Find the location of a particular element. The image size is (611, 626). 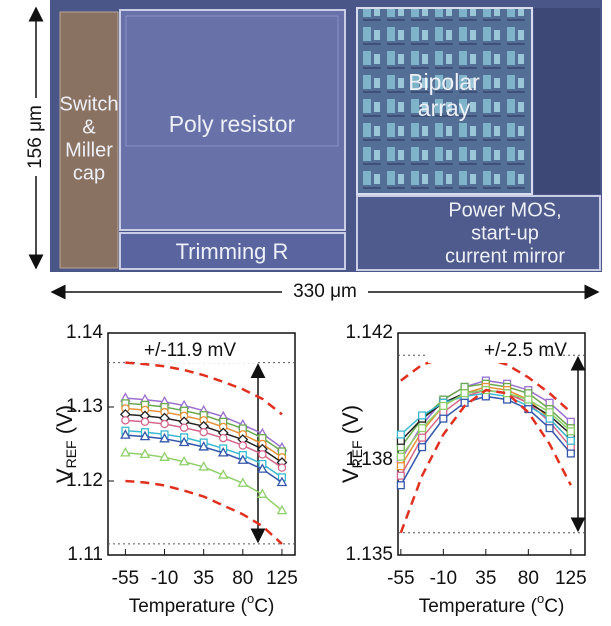

switch-label: cap is located at coordinates (89, 173).